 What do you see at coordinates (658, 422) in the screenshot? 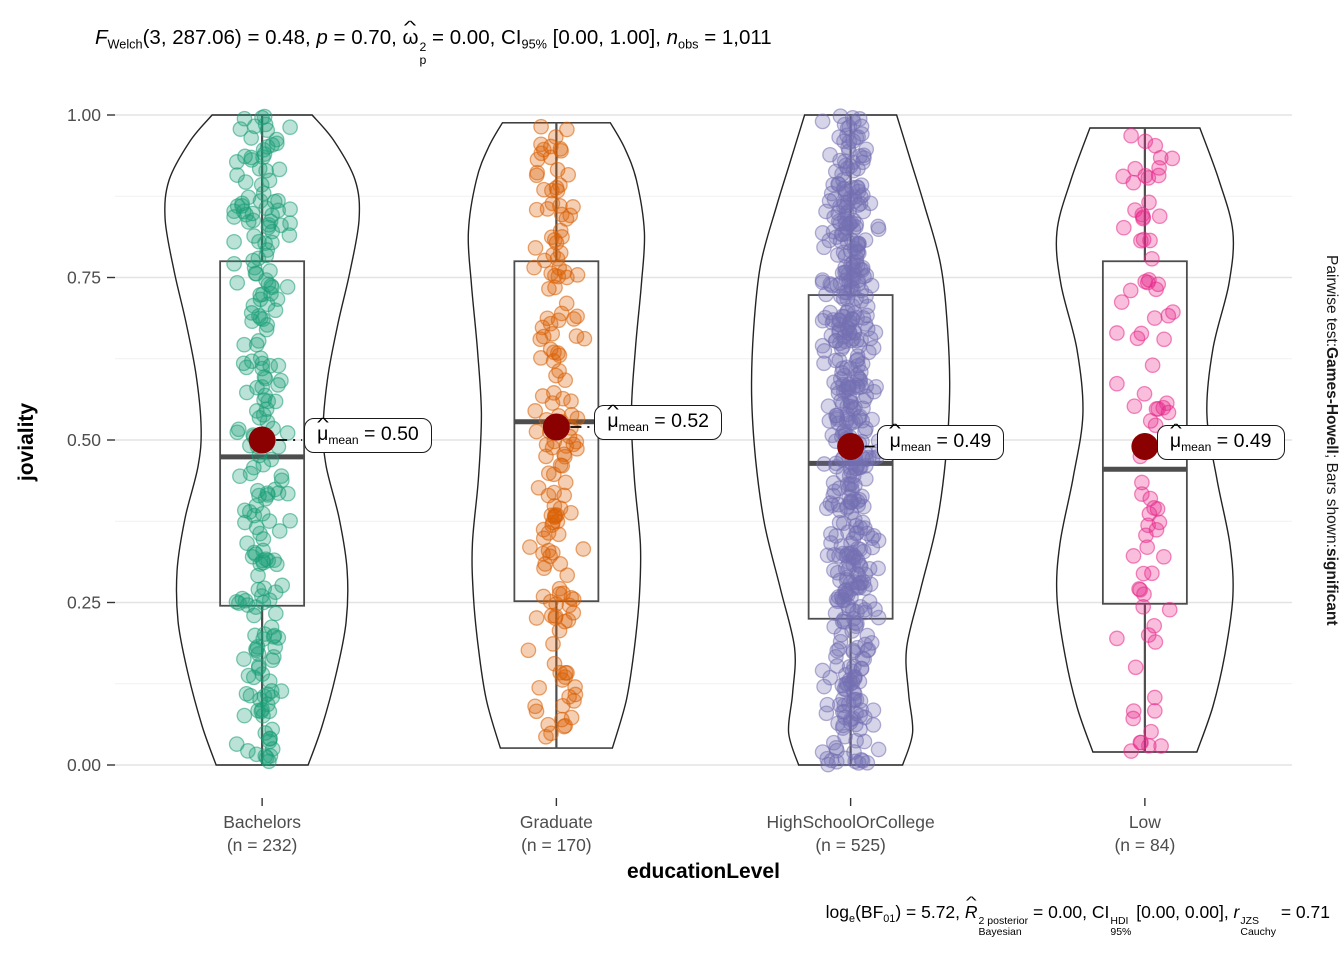
I see `mean-value-label: ^ μmean = 0.52` at bounding box center [658, 422].